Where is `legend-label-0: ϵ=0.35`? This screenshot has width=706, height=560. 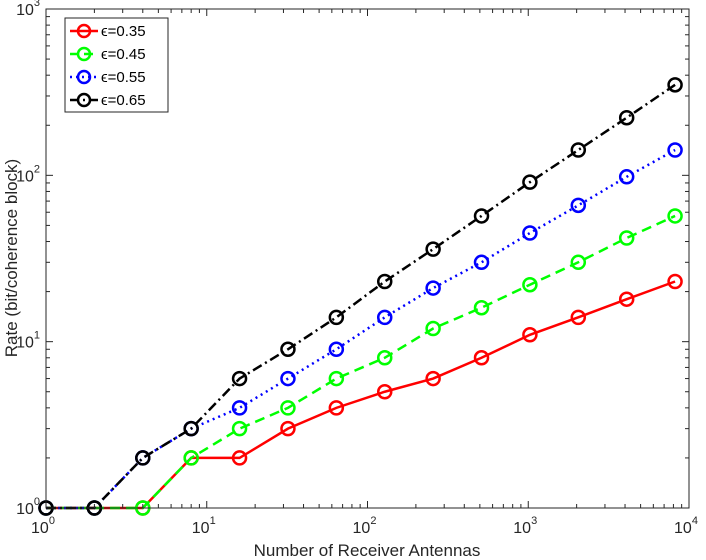 legend-label-0: ϵ=0.35 is located at coordinates (123, 31).